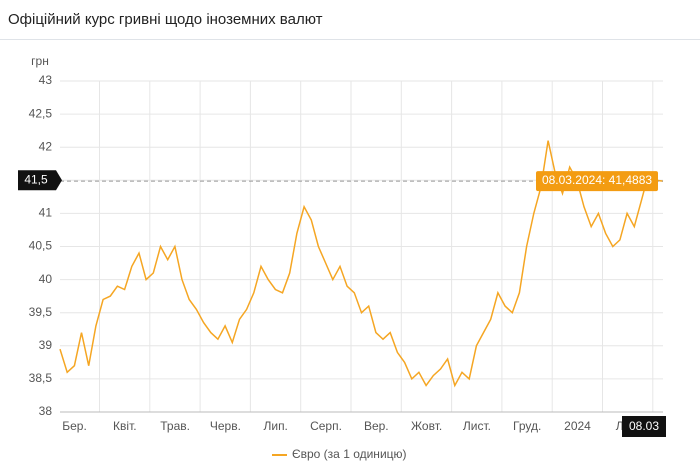 The width and height of the screenshot is (700, 466). Describe the element at coordinates (46, 80) in the screenshot. I see `y-tick-label: 43` at that location.